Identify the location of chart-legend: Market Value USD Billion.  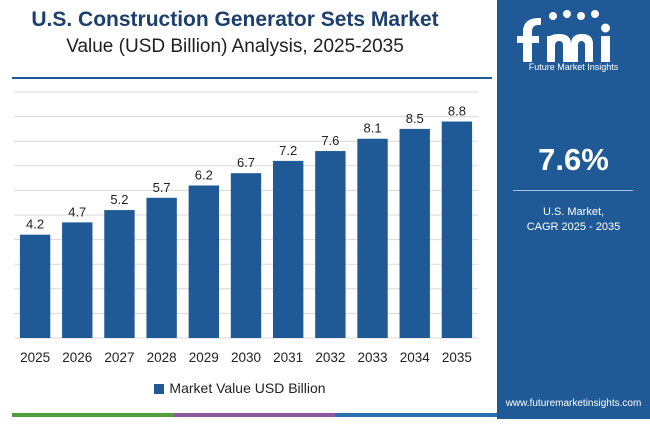
(240, 388).